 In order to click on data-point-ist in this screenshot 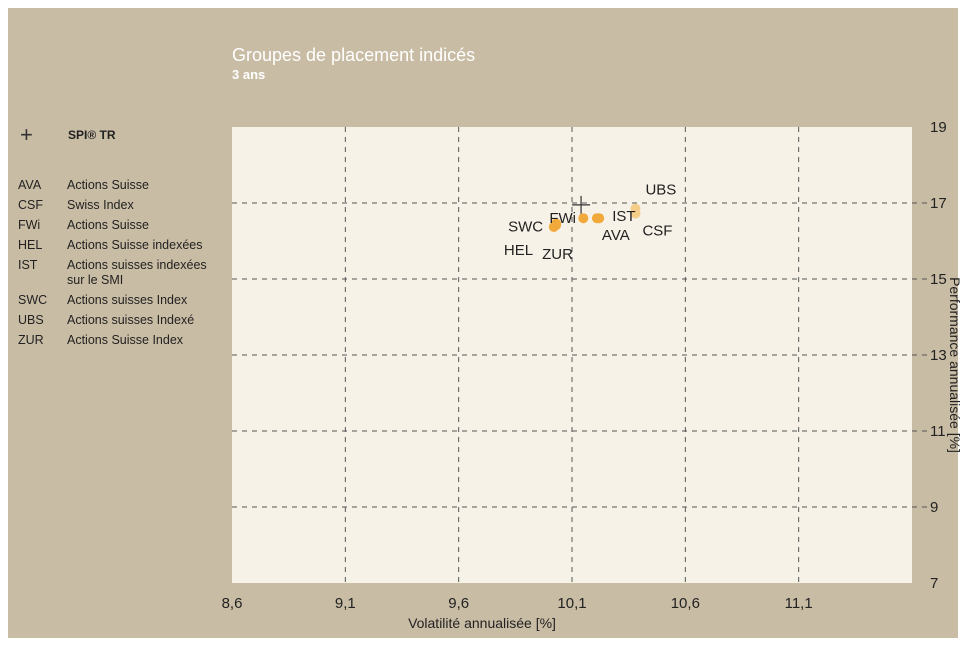, I will do `click(599, 218)`.